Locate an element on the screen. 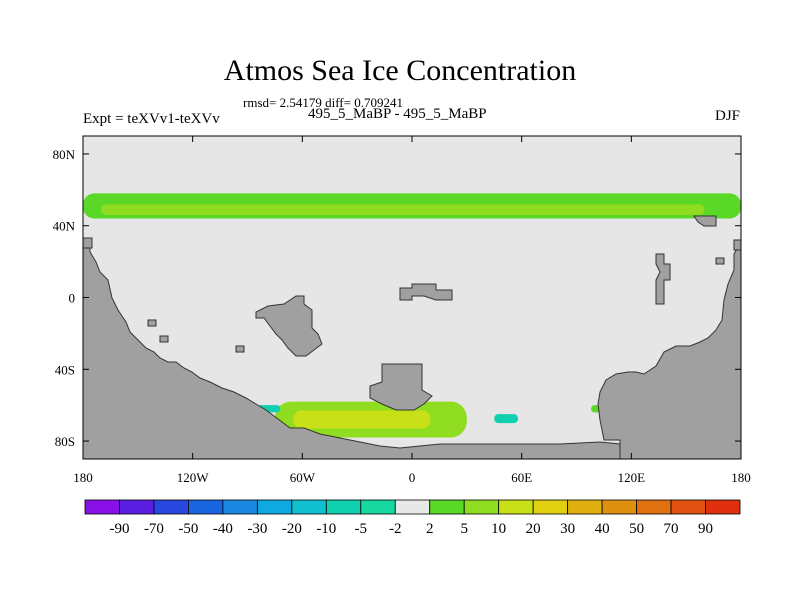 This screenshot has width=800, height=600. colorbar-label: -5 is located at coordinates (361, 529).